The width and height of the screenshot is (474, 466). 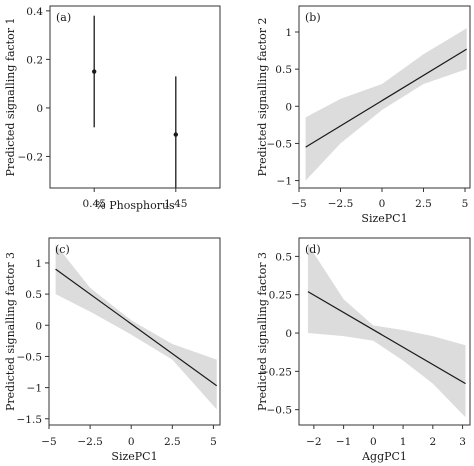 I want to click on plot-frame-d, so click(x=384, y=331).